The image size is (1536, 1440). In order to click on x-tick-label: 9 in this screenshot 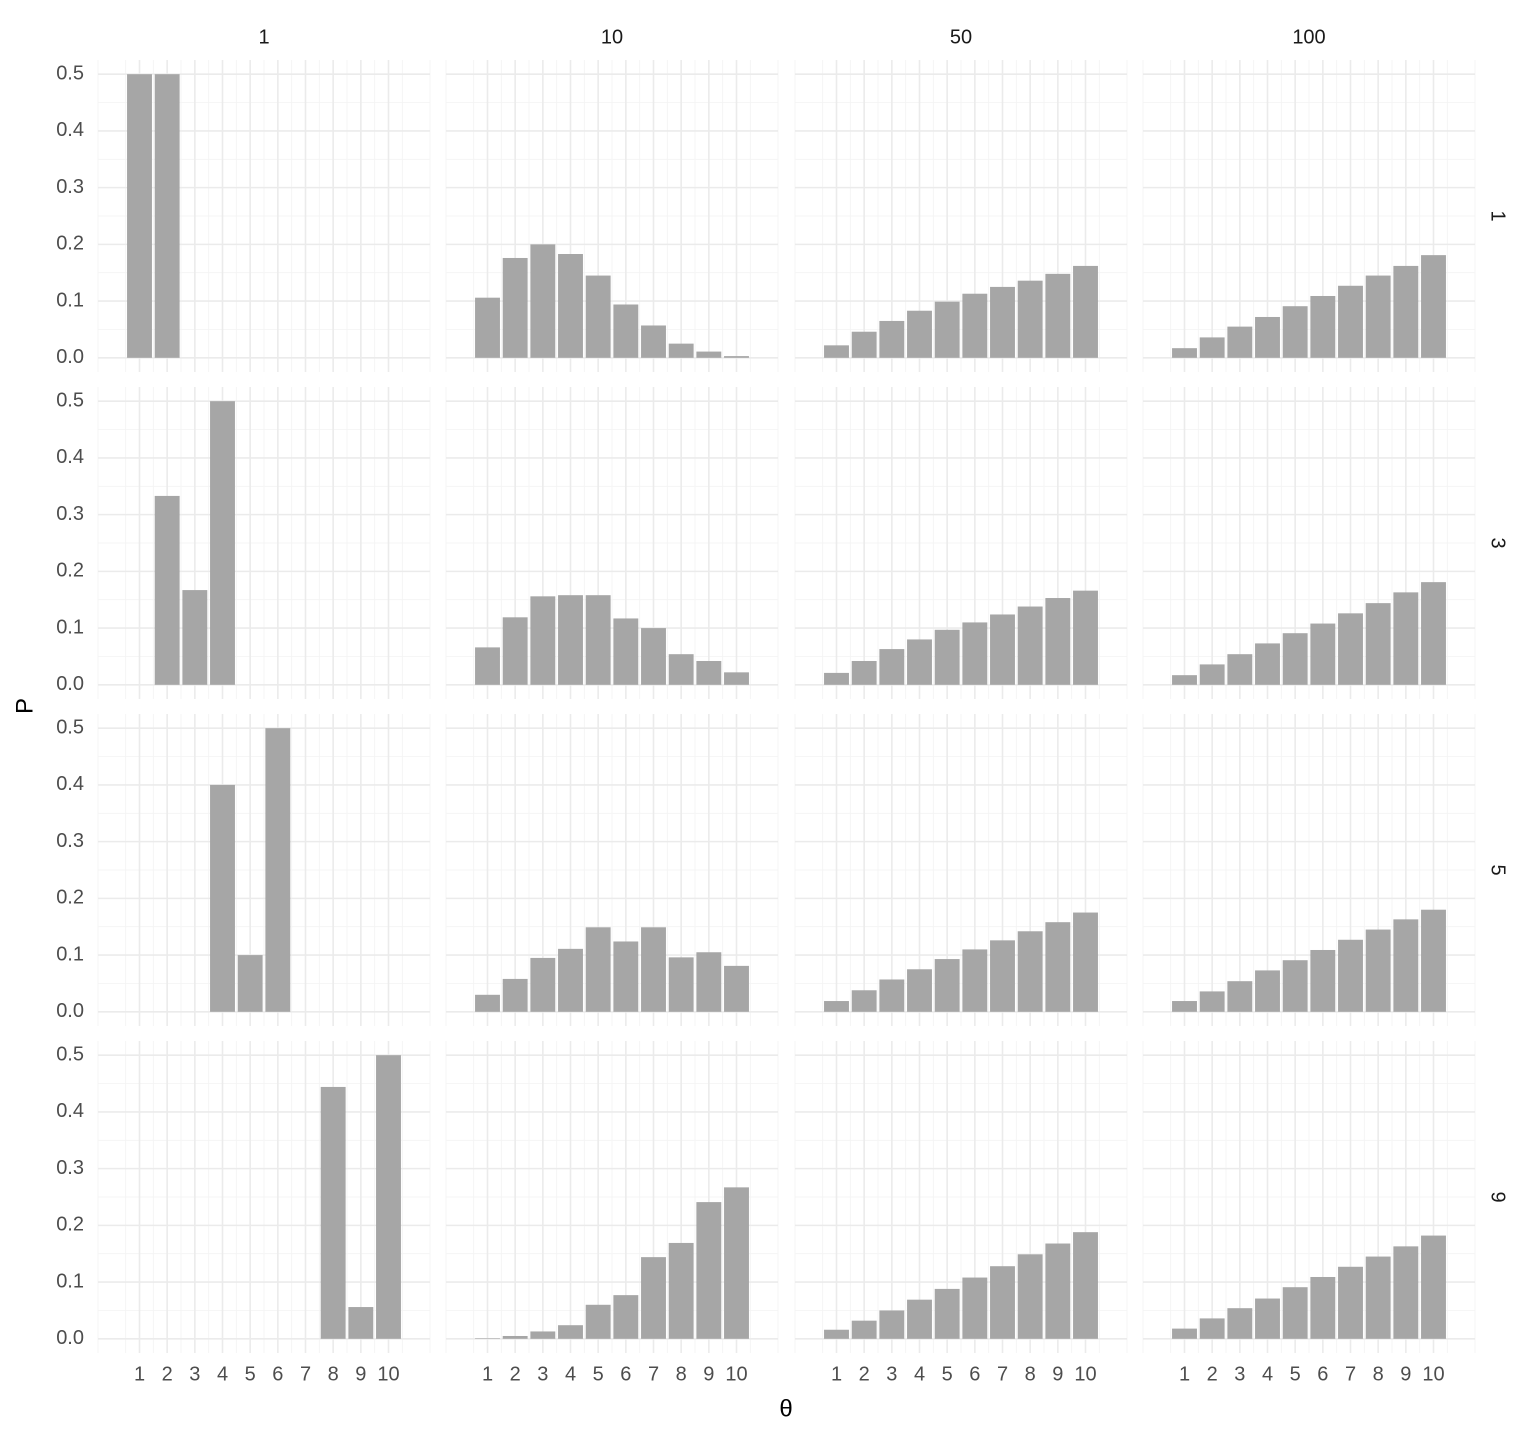, I will do `click(360, 1374)`.